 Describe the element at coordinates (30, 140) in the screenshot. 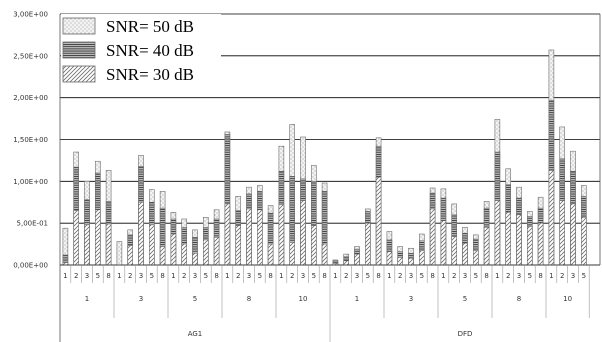

I see `y-tick-label: 1,50E+00` at that location.